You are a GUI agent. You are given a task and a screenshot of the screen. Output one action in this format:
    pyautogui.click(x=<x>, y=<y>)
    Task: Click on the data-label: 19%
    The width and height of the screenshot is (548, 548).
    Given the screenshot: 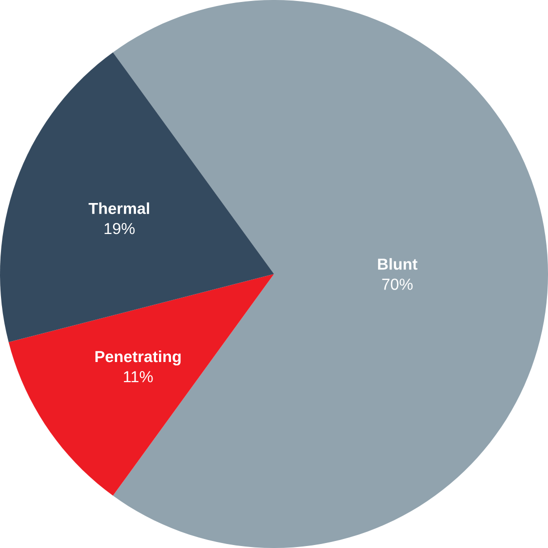 What is the action you would take?
    pyautogui.click(x=119, y=228)
    